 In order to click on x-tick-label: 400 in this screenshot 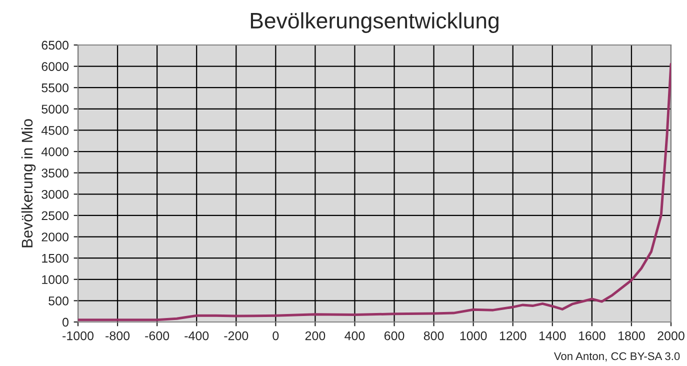, I will do `click(354, 335)`.